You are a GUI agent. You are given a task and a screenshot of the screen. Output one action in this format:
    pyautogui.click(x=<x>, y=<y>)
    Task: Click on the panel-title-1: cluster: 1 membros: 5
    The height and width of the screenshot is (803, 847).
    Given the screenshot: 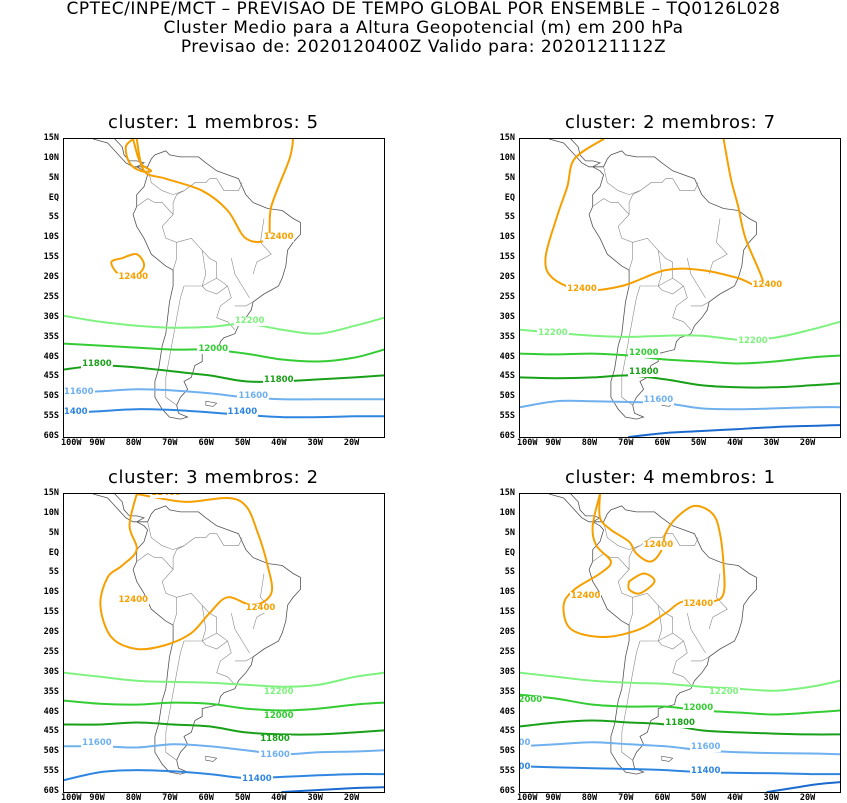 What is the action you would take?
    pyautogui.click(x=213, y=122)
    